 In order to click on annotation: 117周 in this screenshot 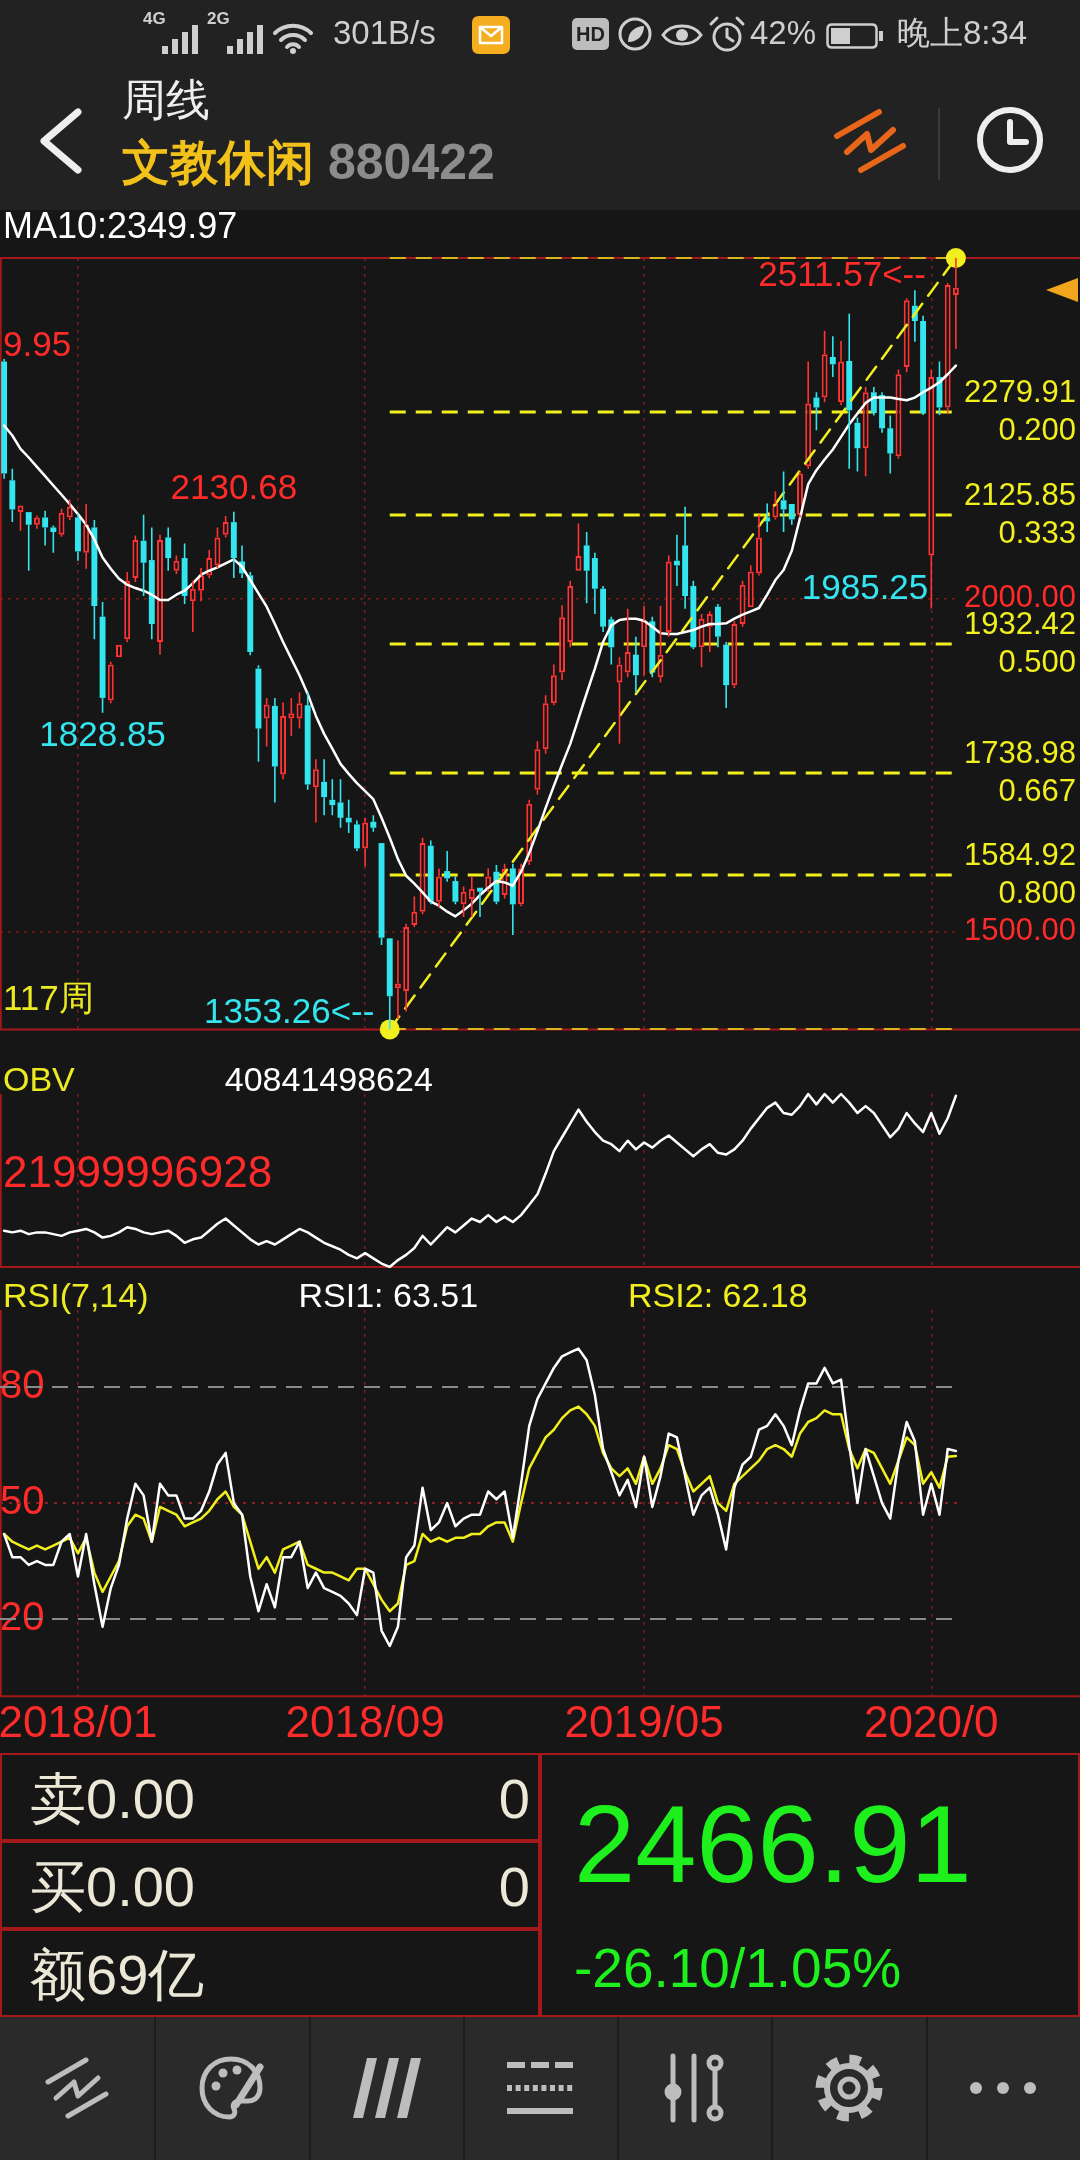, I will do `click(48, 997)`.